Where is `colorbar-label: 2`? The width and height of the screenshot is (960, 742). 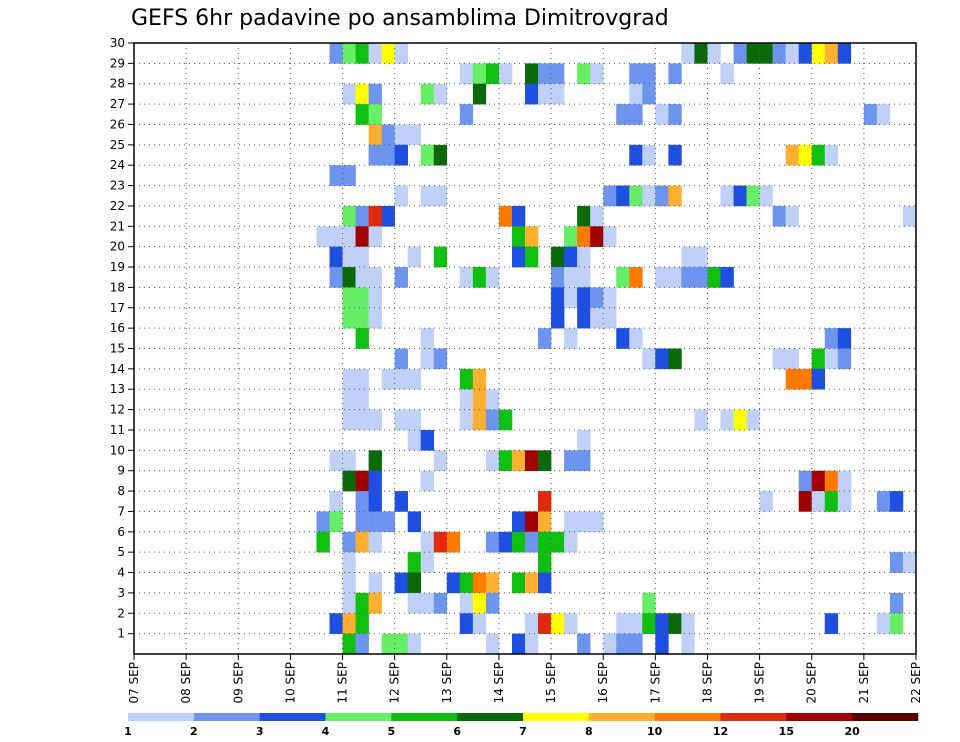 colorbar-label: 2 is located at coordinates (194, 731).